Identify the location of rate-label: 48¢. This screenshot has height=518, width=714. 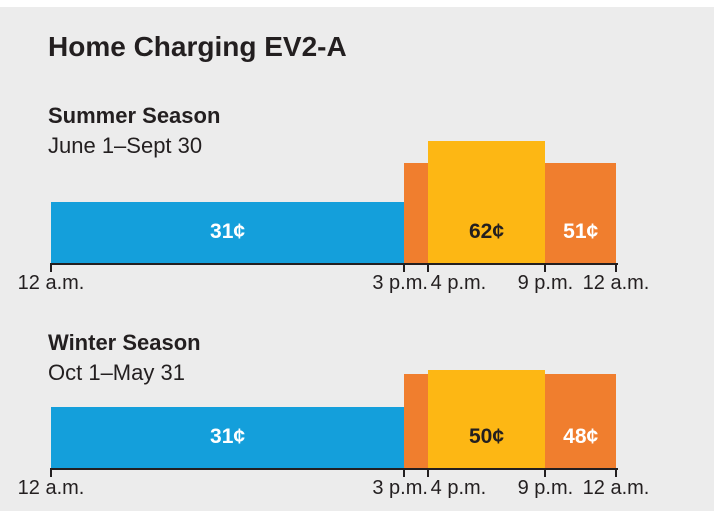
(581, 436).